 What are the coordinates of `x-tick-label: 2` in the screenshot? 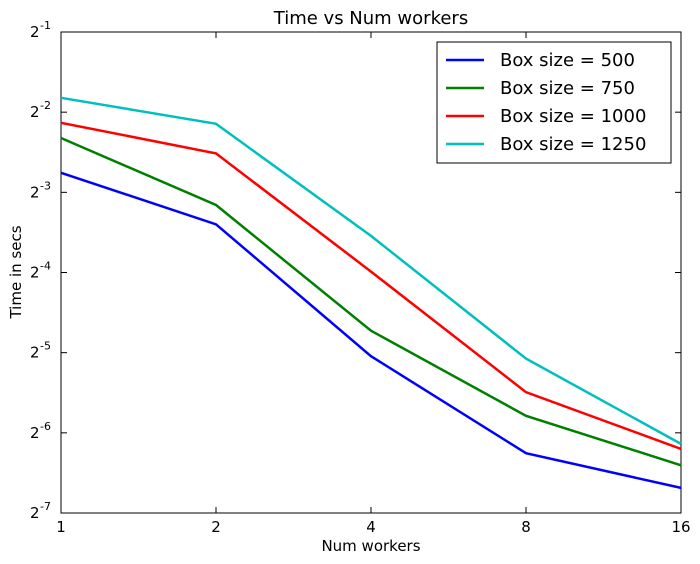 It's located at (216, 527).